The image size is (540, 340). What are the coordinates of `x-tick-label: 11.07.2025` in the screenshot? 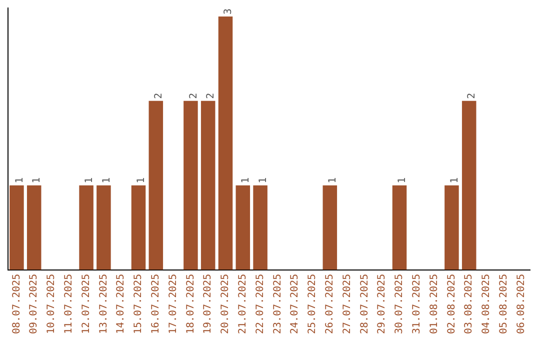 It's located at (68, 304).